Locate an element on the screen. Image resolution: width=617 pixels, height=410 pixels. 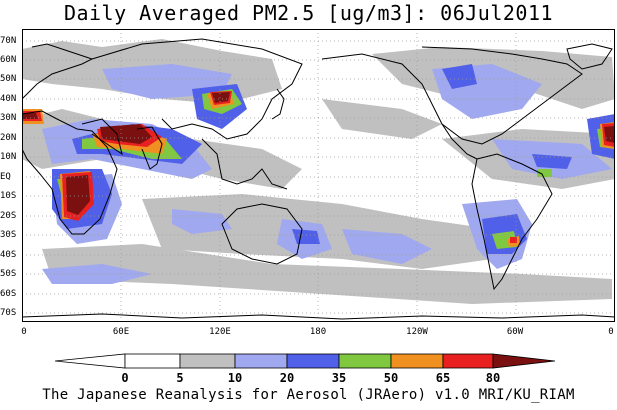
lat-label: 60S is located at coordinates (8, 294).